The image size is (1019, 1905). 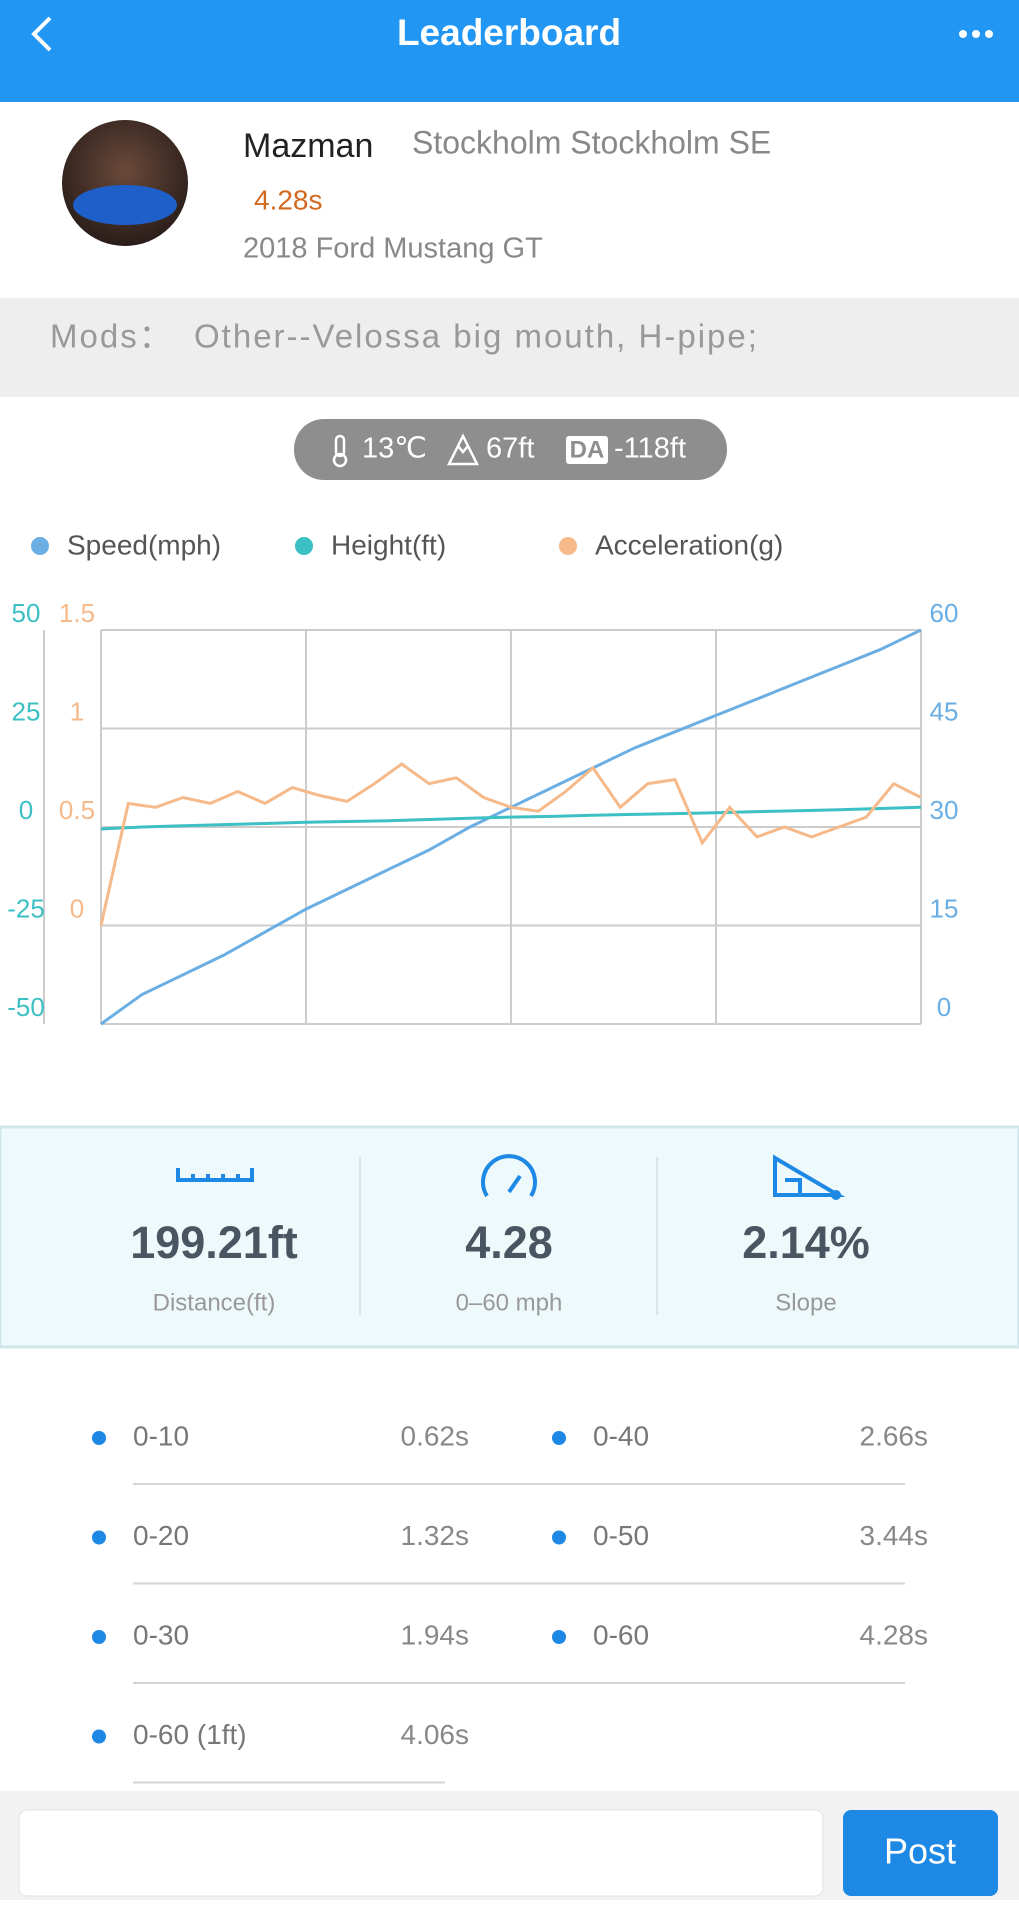 I want to click on tick-label: 1, so click(x=77, y=711).